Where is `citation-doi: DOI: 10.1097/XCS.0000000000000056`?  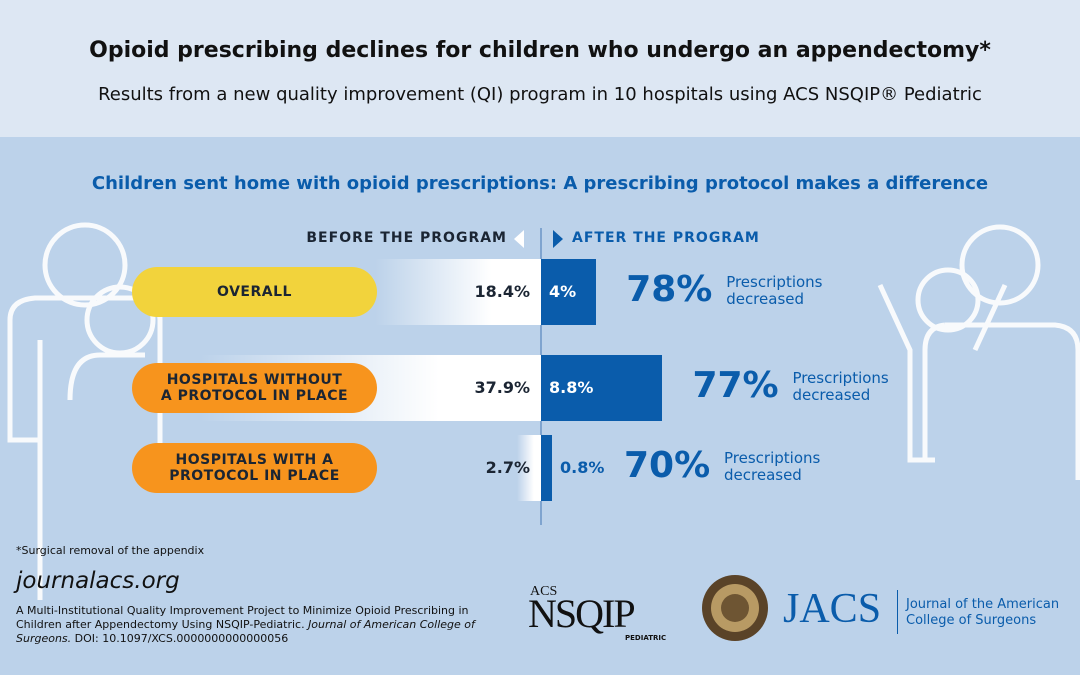
citation-doi: DOI: 10.1097/XCS.0000000000000056 is located at coordinates (180, 638).